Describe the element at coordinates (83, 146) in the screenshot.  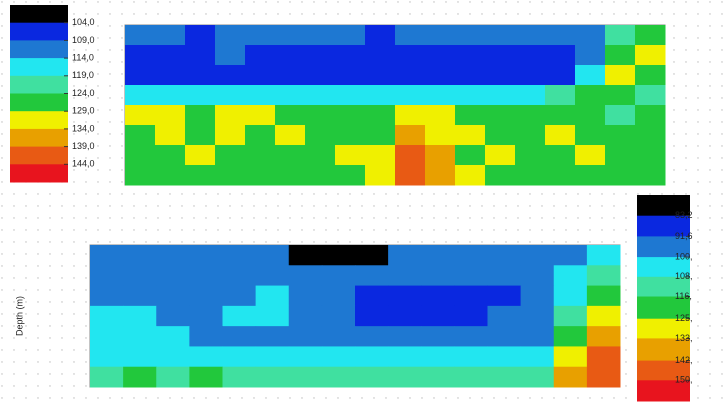
I see `colorbar-label: 139,0` at that location.